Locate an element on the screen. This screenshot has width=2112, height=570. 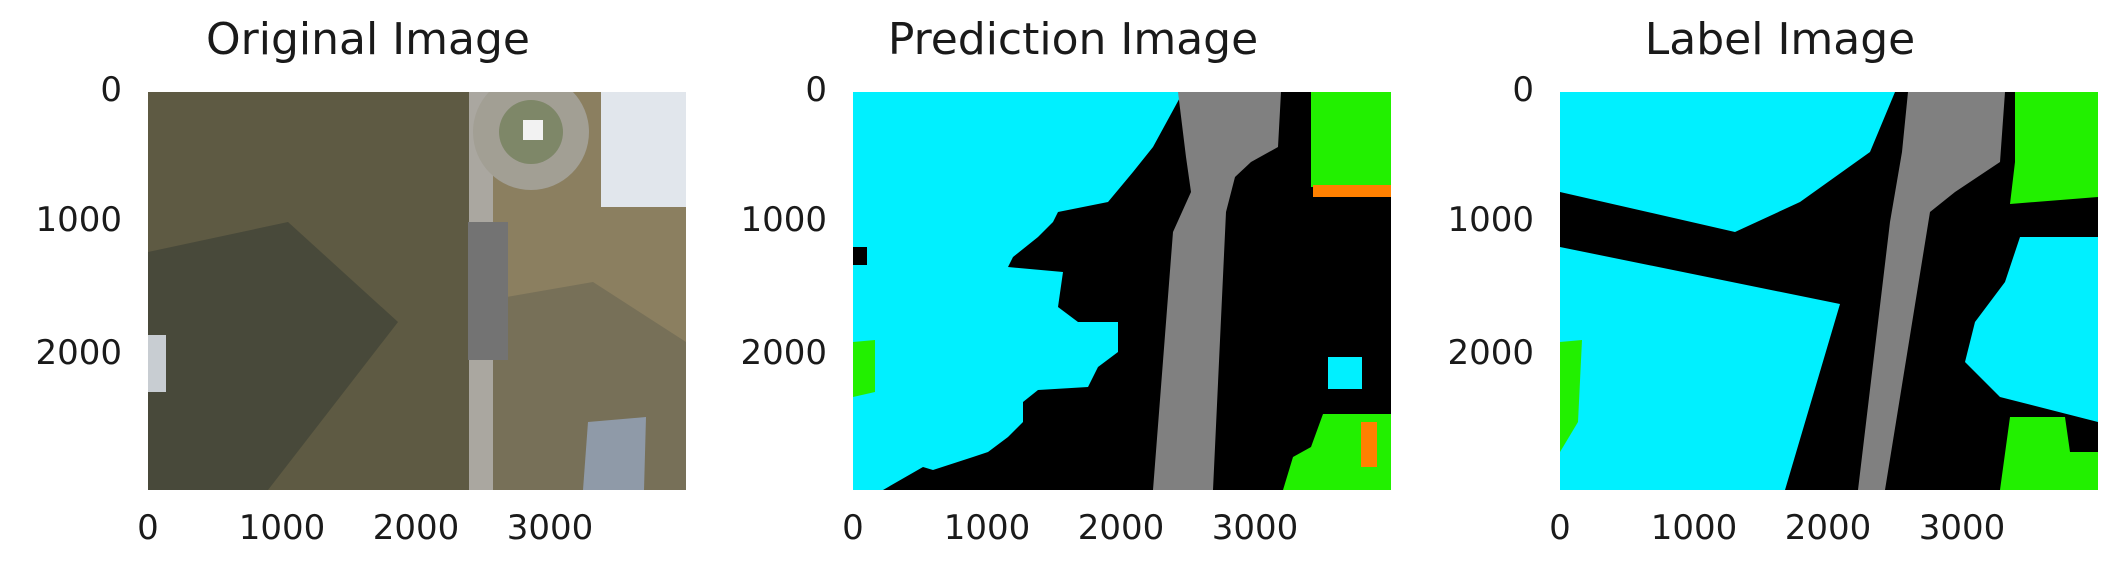
panel-title-original: Original Image is located at coordinates (368, 39).